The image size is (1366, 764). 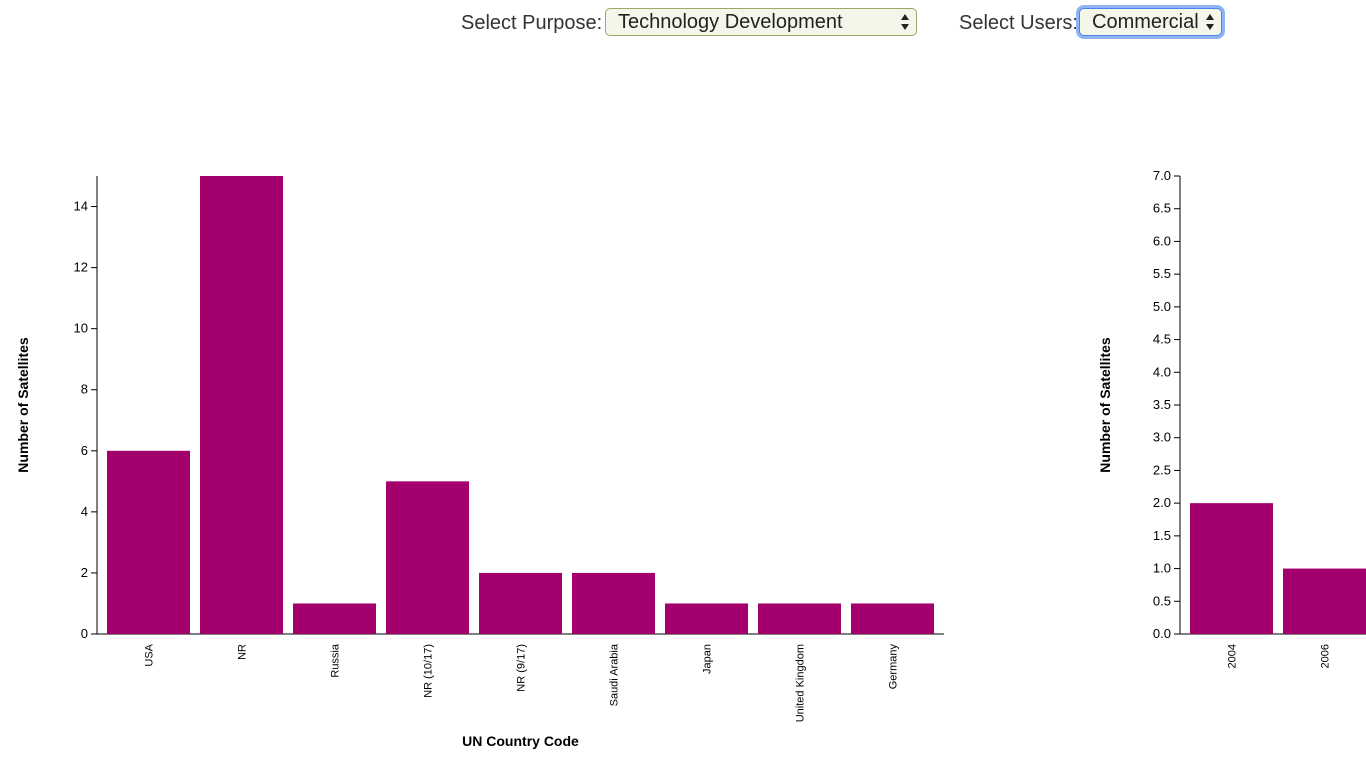 I want to click on y-tick-label: 7.0, so click(x=1162, y=175).